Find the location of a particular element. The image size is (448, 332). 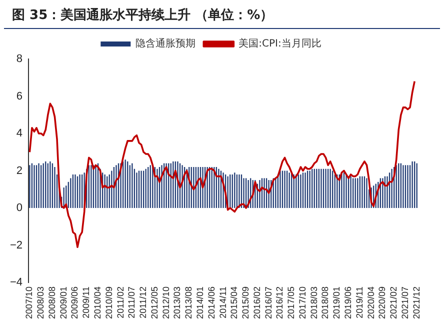

x-tick-label: 2016/07 is located at coordinates (268, 303).